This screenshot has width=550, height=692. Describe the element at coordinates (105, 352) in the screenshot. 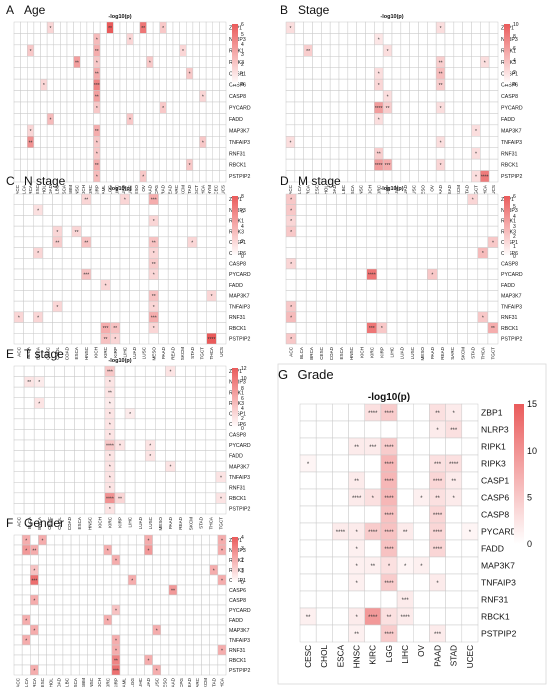

I see `column-label: KIRC` at that location.